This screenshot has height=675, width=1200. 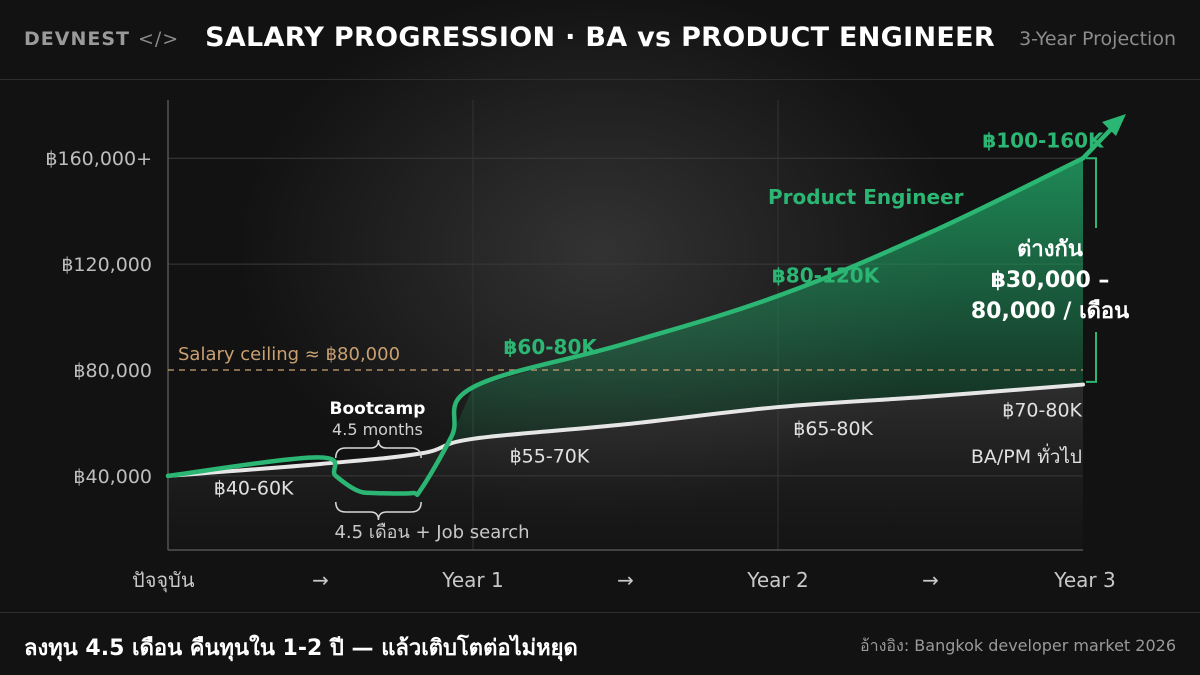 What do you see at coordinates (1050, 249) in the screenshot?
I see `difference-label-line1: ต่างกัน` at bounding box center [1050, 249].